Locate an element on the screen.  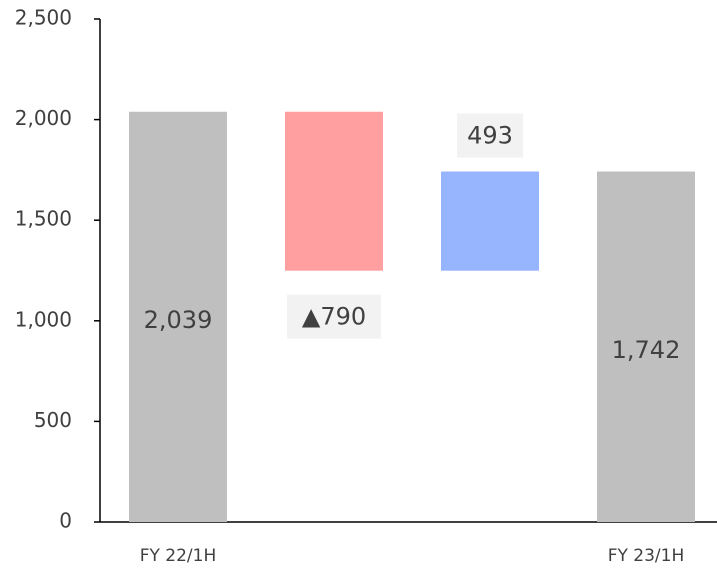
value-label: 1,742 is located at coordinates (646, 350).